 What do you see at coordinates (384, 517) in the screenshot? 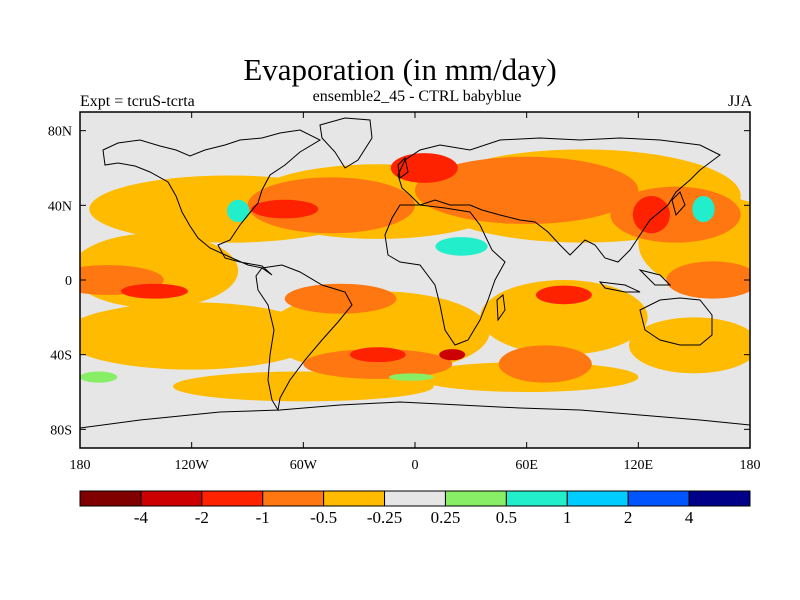
I see `colorbar-label: -0.25` at bounding box center [384, 517].